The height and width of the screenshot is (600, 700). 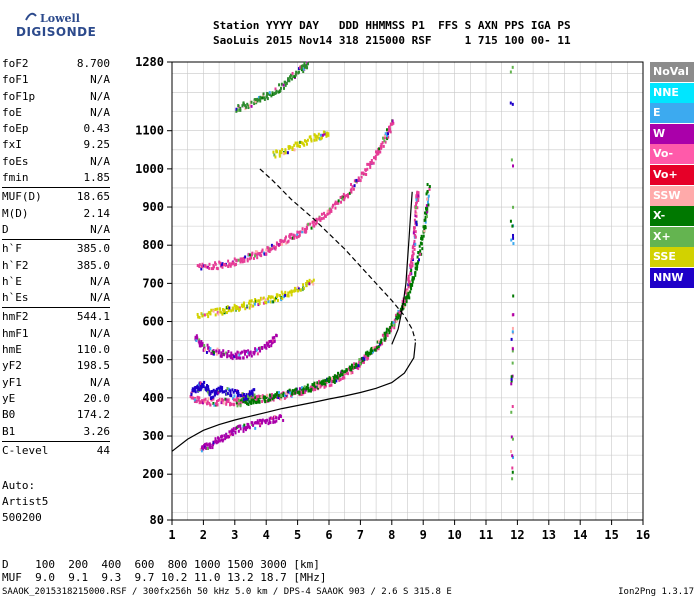 I want to click on param-key: D, so click(x=5, y=229).